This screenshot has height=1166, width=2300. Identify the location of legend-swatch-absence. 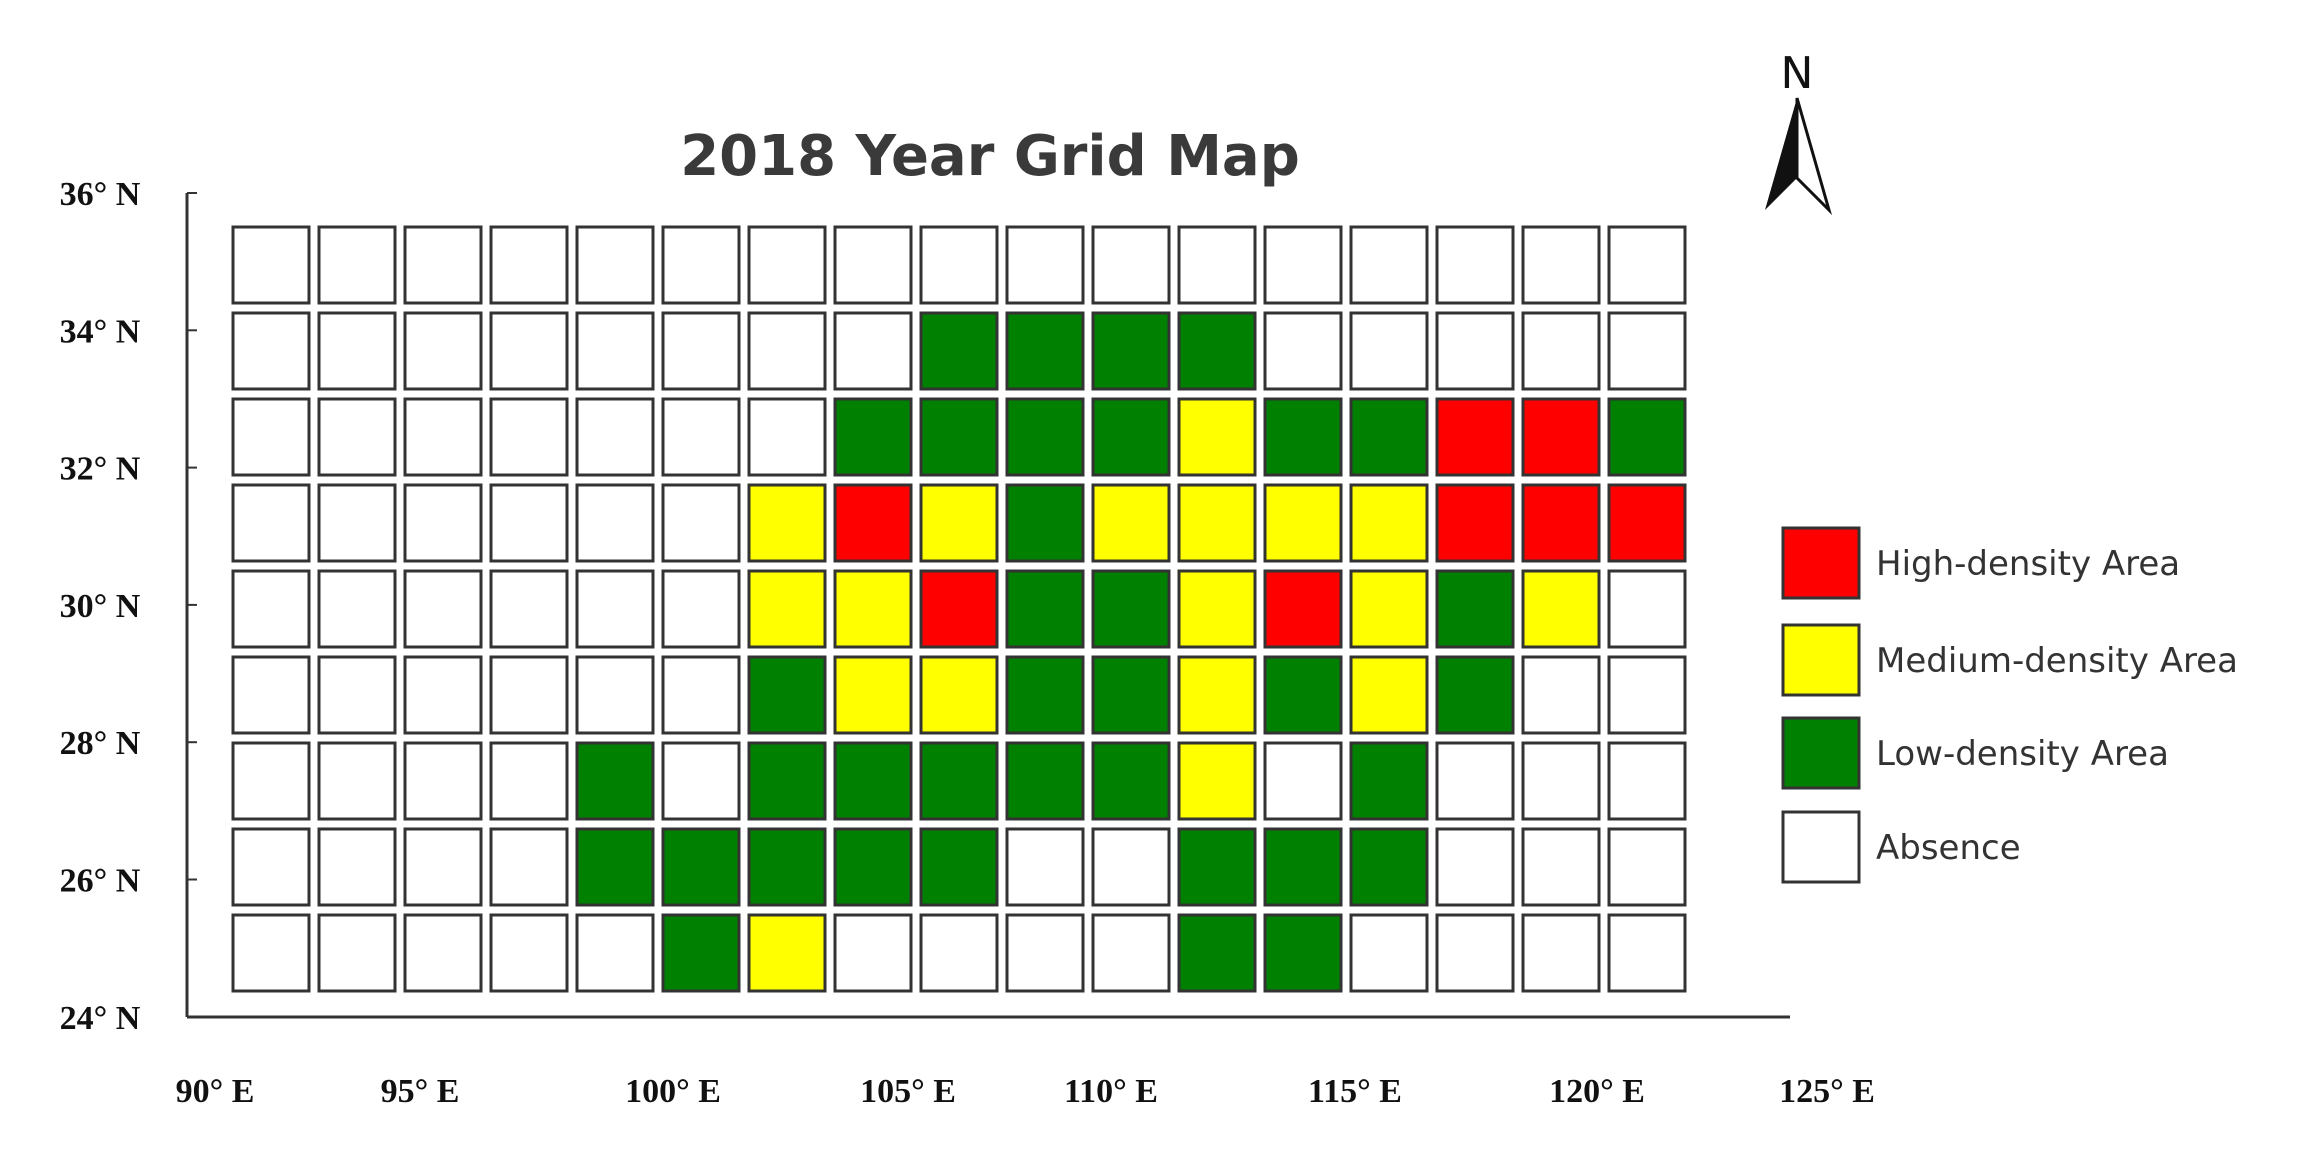
(1821, 847).